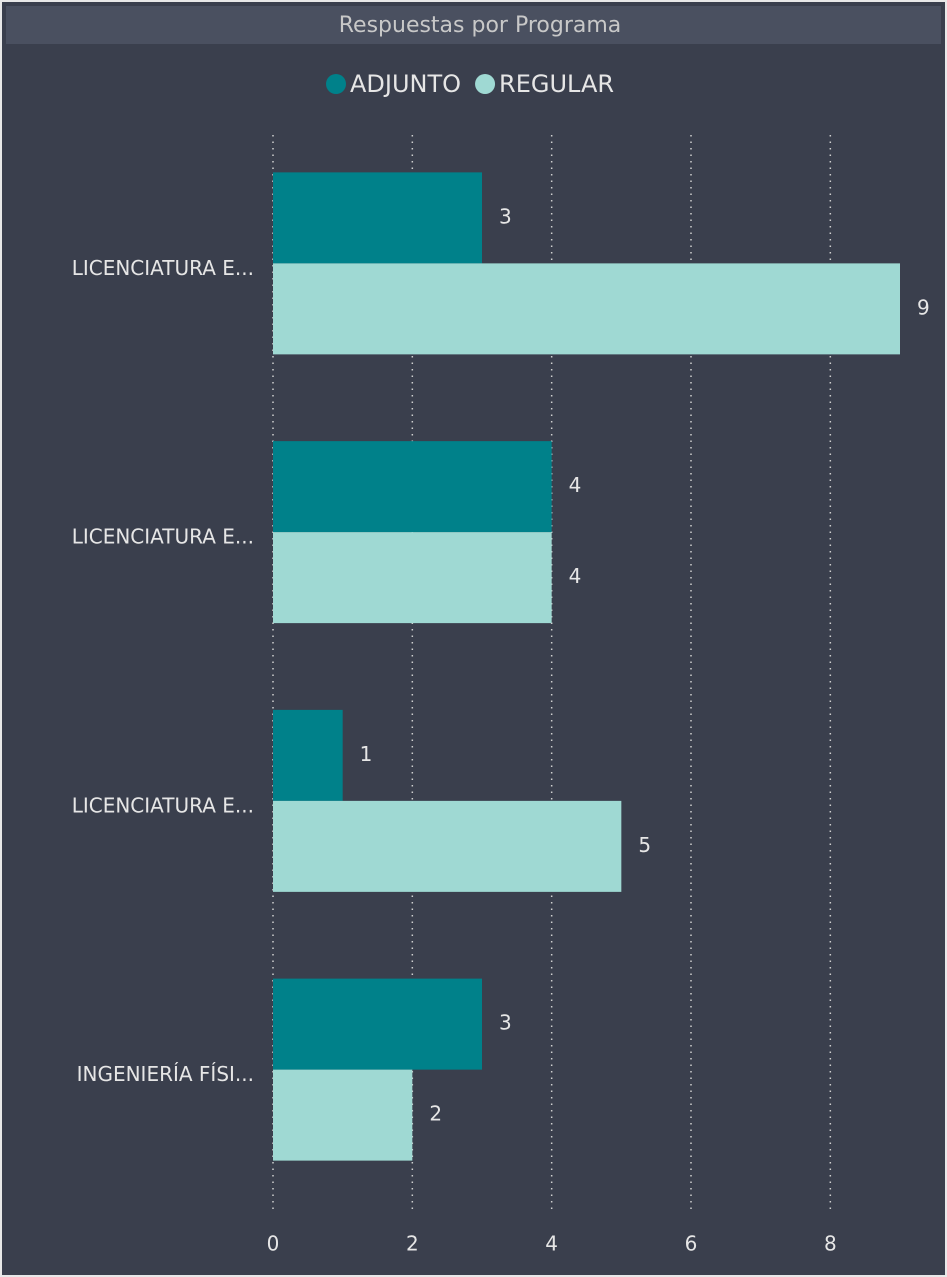 The width and height of the screenshot is (947, 1277). Describe the element at coordinates (366, 754) in the screenshot. I see `data-label: 1` at that location.